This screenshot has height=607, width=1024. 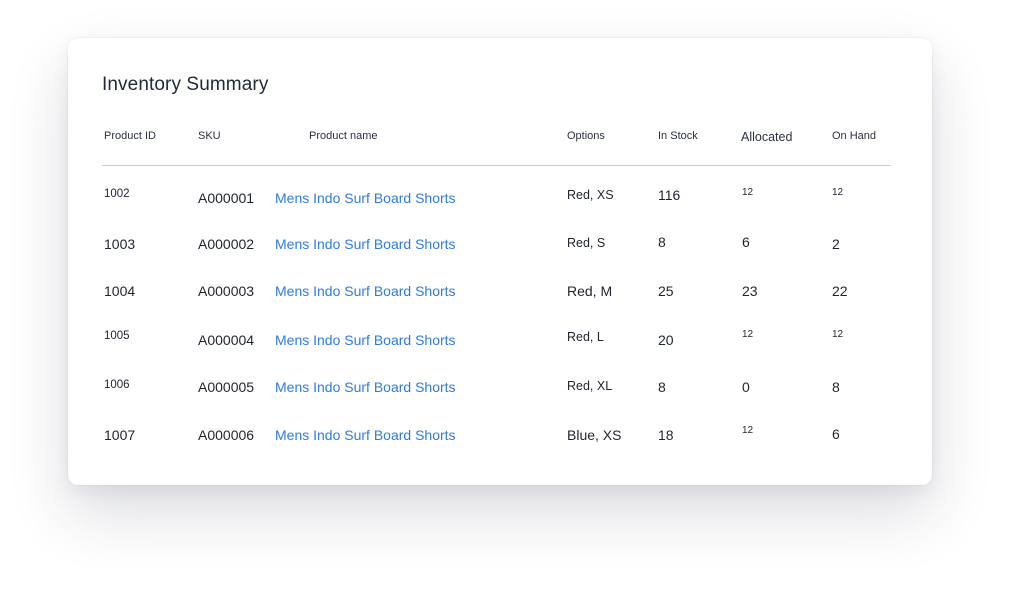 What do you see at coordinates (117, 194) in the screenshot?
I see `product-id-cell: 1002` at bounding box center [117, 194].